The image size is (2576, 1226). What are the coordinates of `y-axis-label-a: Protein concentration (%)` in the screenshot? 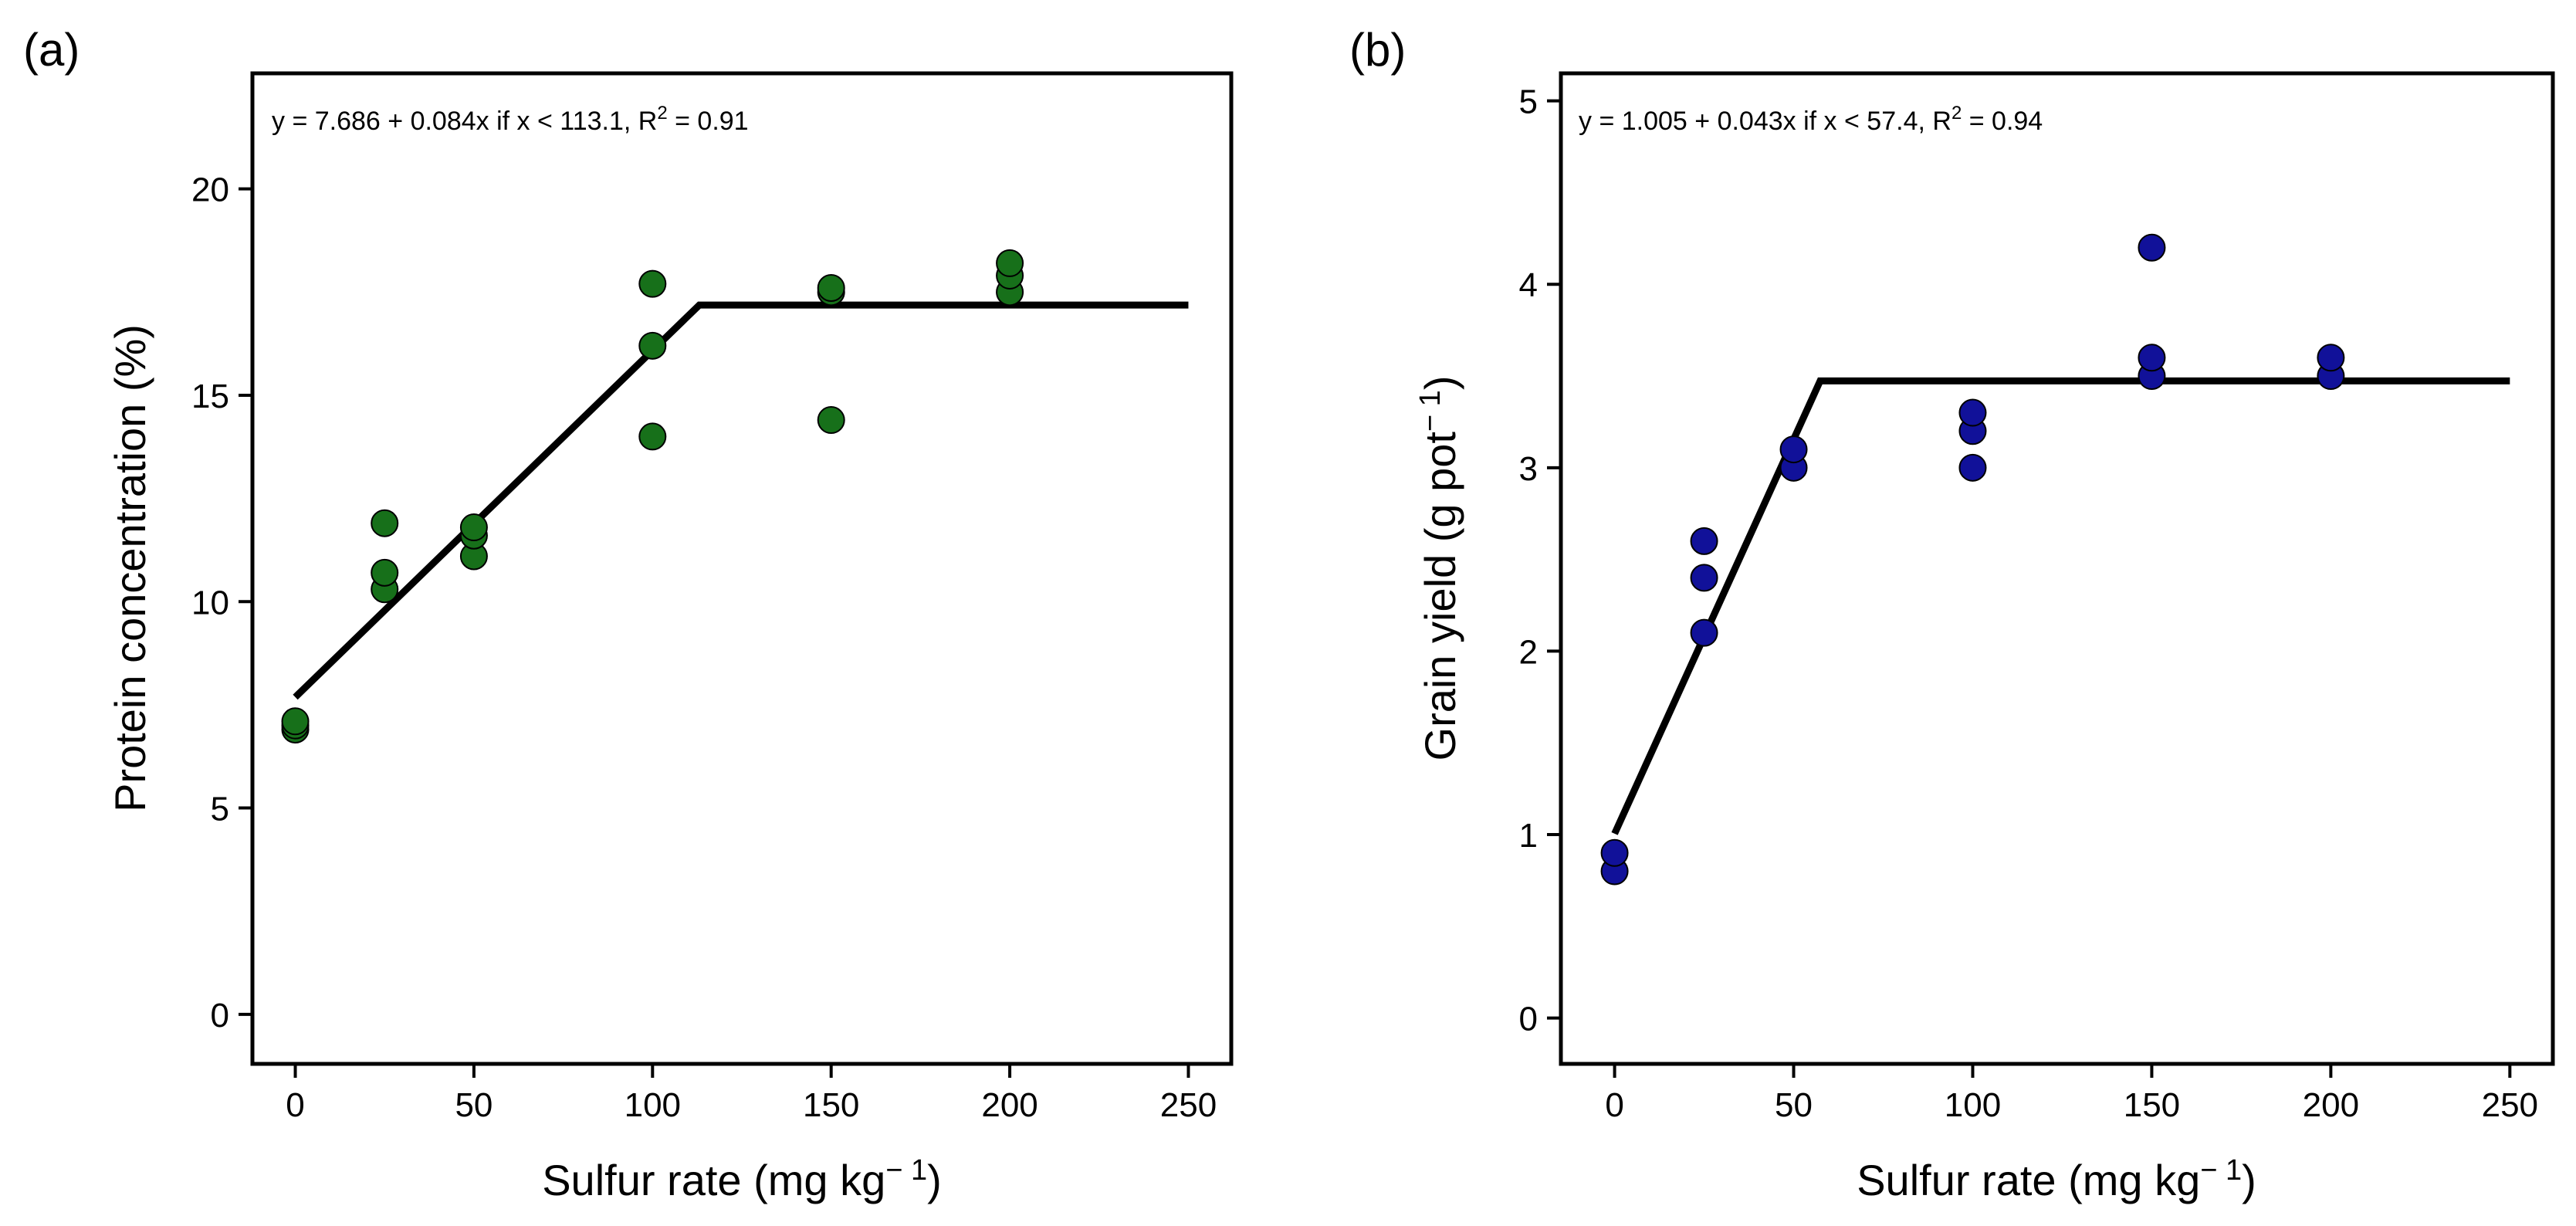 It's located at (130, 568).